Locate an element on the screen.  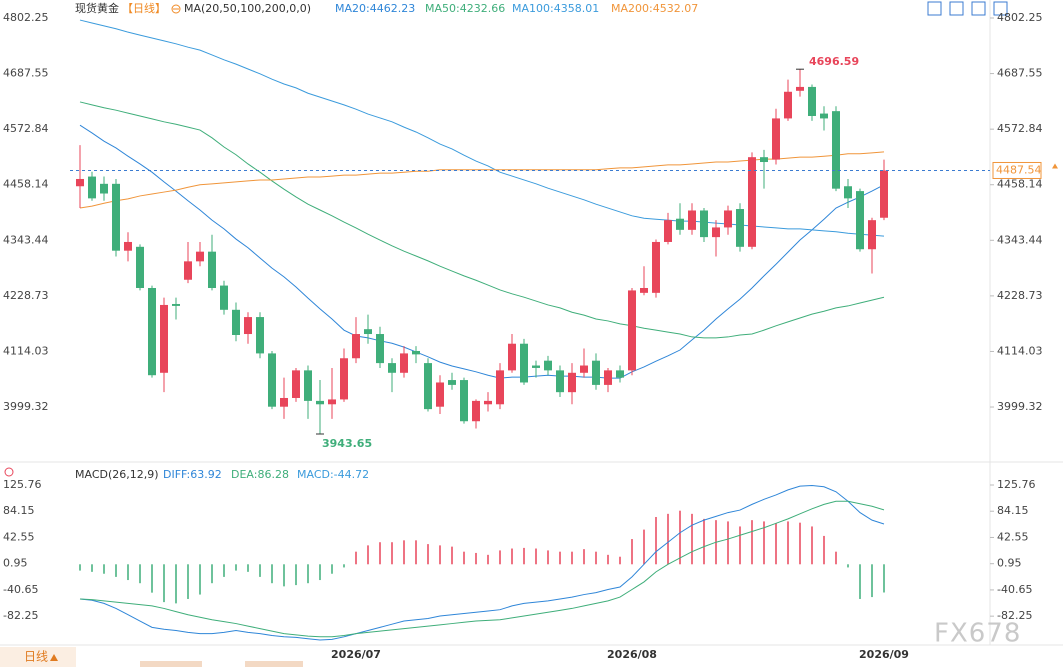
last-price-arrow is located at coordinates (1055, 166).